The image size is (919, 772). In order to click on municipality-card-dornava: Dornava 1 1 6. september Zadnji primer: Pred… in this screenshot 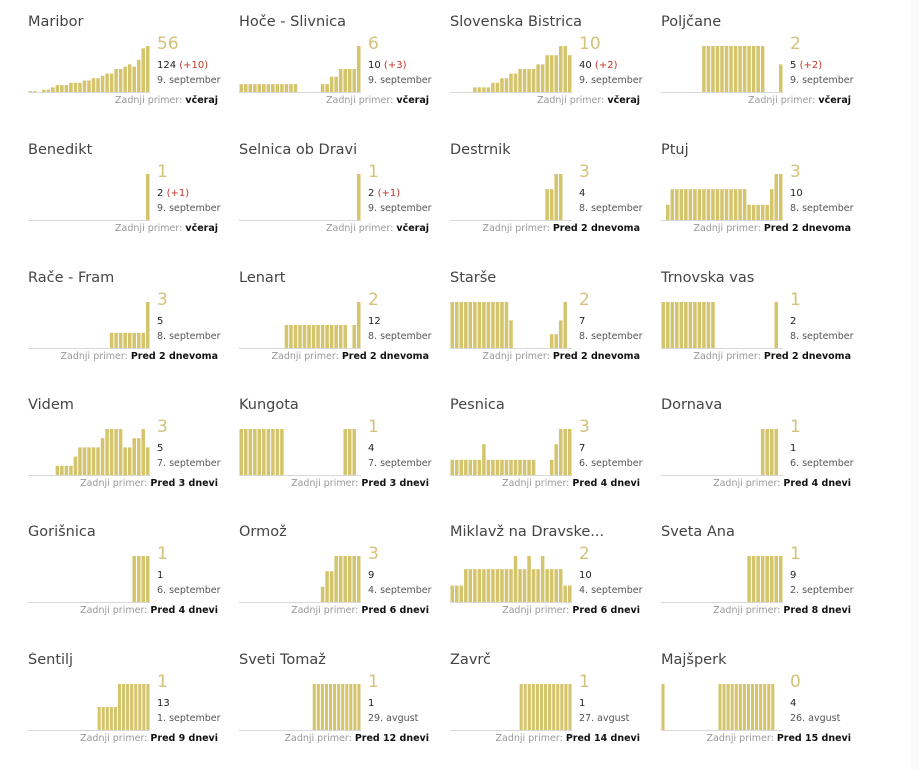, I will do `click(761, 457)`.